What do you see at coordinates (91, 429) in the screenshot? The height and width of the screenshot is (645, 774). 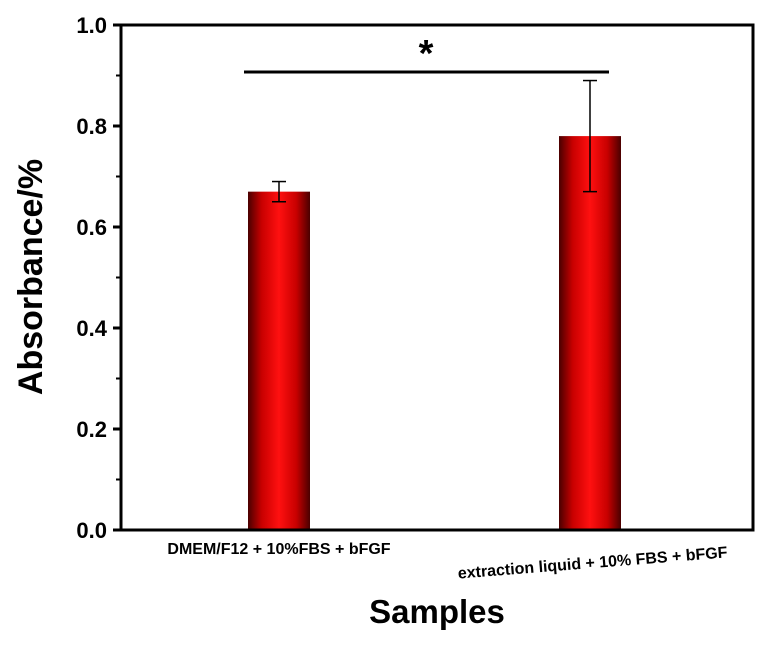 I see `y-tick-label: 0.2` at bounding box center [91, 429].